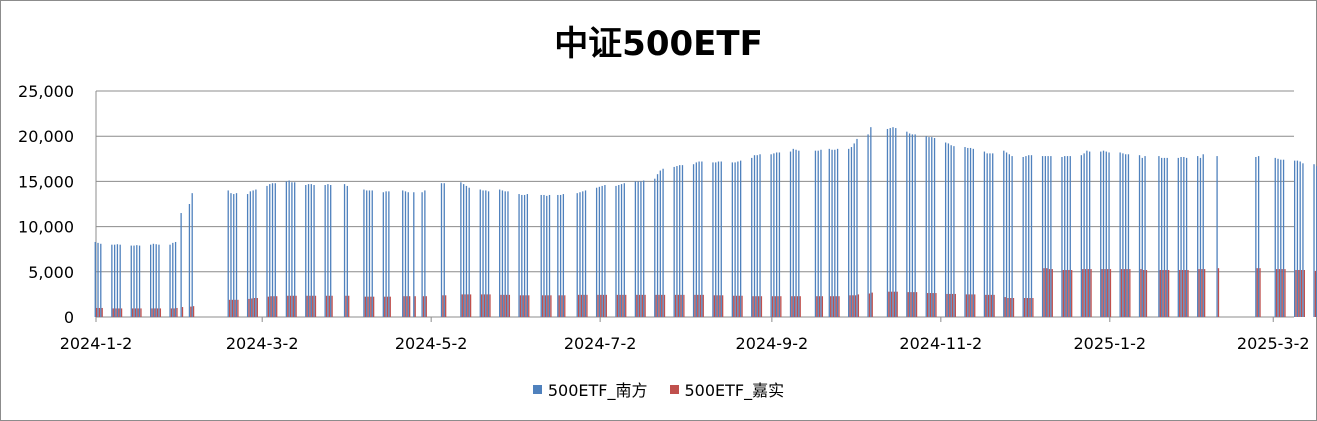  I want to click on y-tick-label: 10,000, so click(46, 227).